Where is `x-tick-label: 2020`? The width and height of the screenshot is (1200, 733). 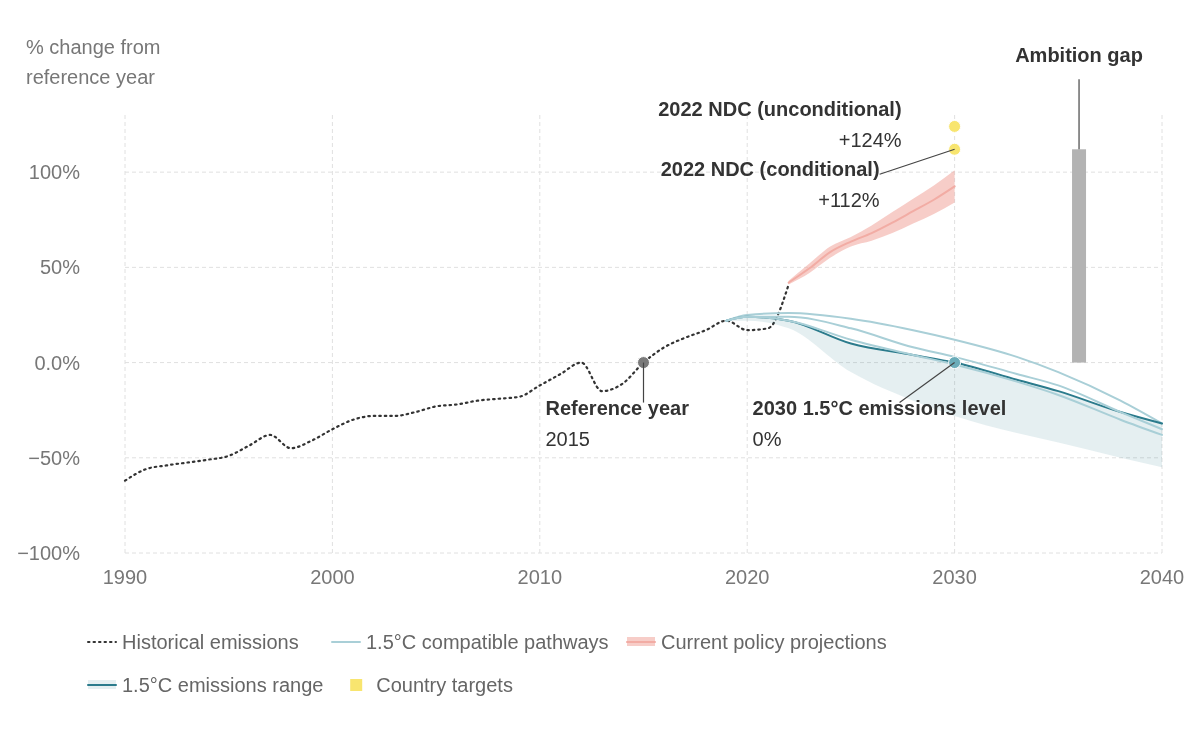 x-tick-label: 2020 is located at coordinates (747, 577).